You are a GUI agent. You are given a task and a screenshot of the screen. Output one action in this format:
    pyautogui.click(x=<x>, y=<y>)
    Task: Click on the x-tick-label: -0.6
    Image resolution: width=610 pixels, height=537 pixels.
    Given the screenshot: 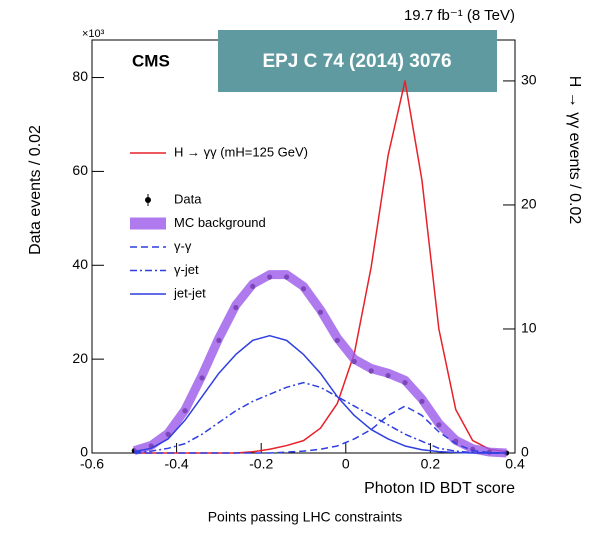 What is the action you would take?
    pyautogui.click(x=92, y=464)
    